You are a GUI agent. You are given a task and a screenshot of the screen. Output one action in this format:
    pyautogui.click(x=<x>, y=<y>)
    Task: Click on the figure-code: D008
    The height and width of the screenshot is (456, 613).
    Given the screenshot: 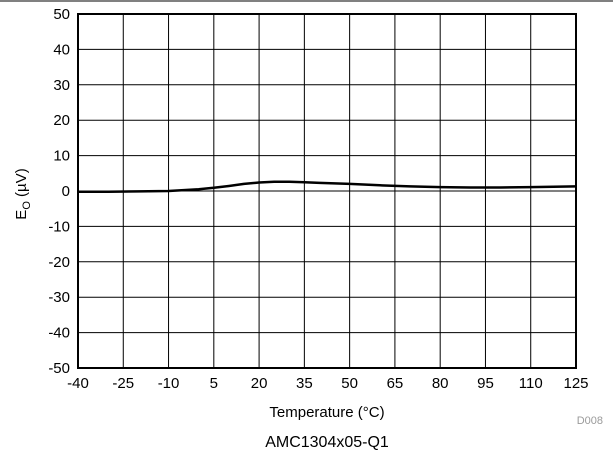 What is the action you would take?
    pyautogui.click(x=590, y=421)
    